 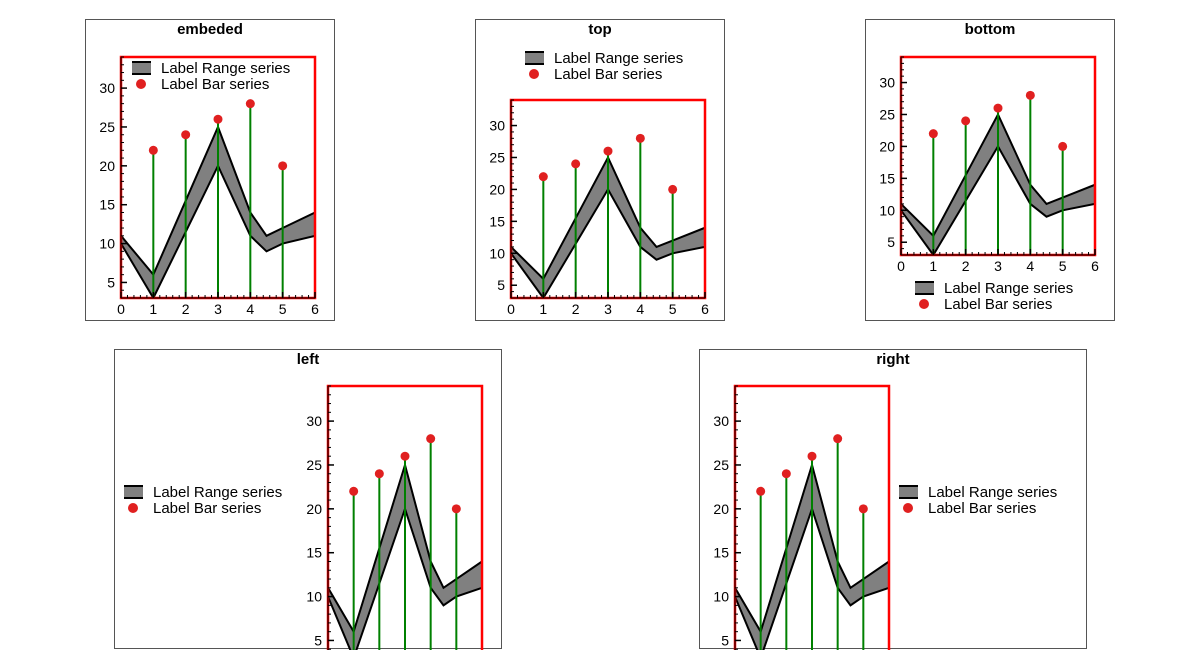 What do you see at coordinates (210, 29) in the screenshot?
I see `chart-title: embeded` at bounding box center [210, 29].